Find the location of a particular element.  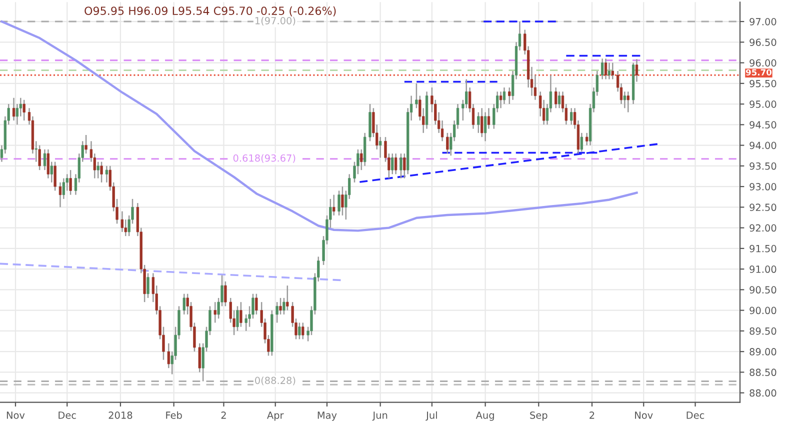

y-tick-label: 96.50 is located at coordinates (763, 42).